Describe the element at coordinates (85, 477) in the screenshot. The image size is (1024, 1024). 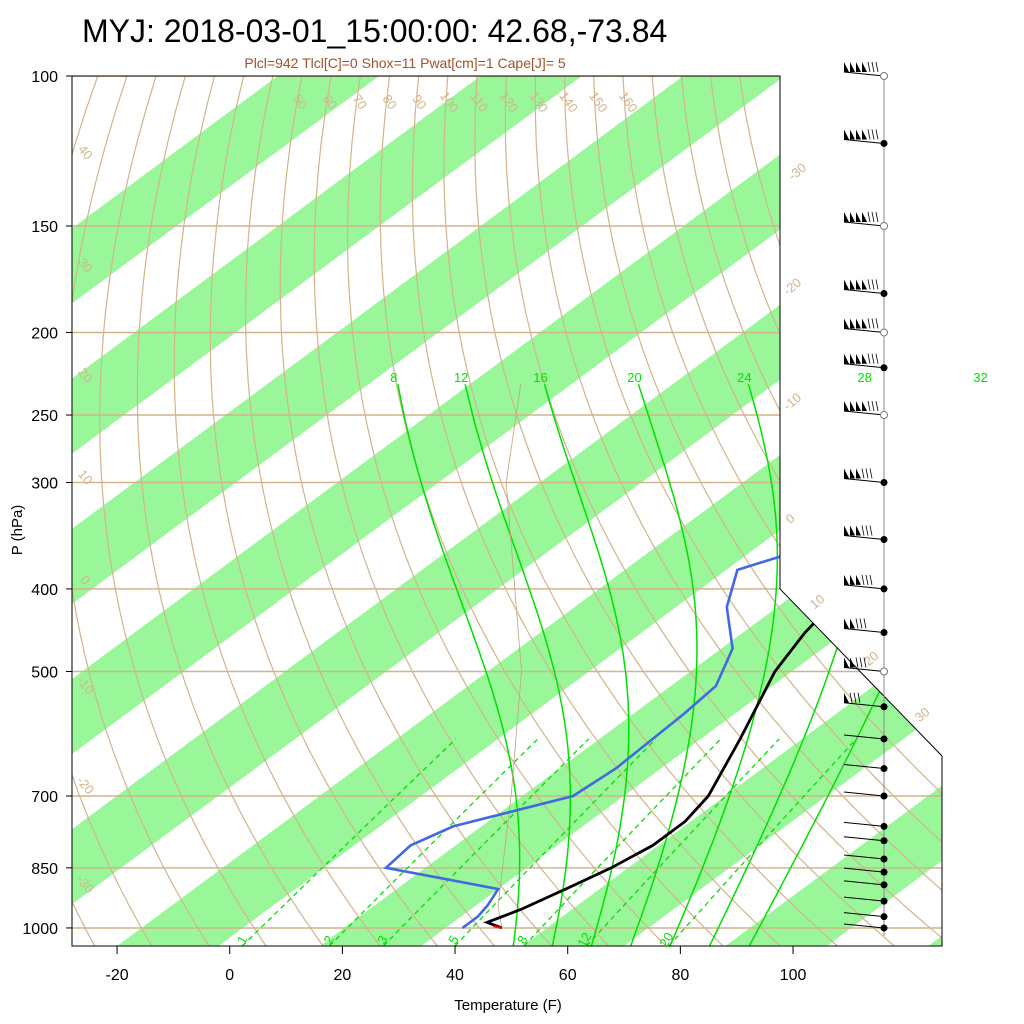
I see `isotherm-label: 10` at that location.